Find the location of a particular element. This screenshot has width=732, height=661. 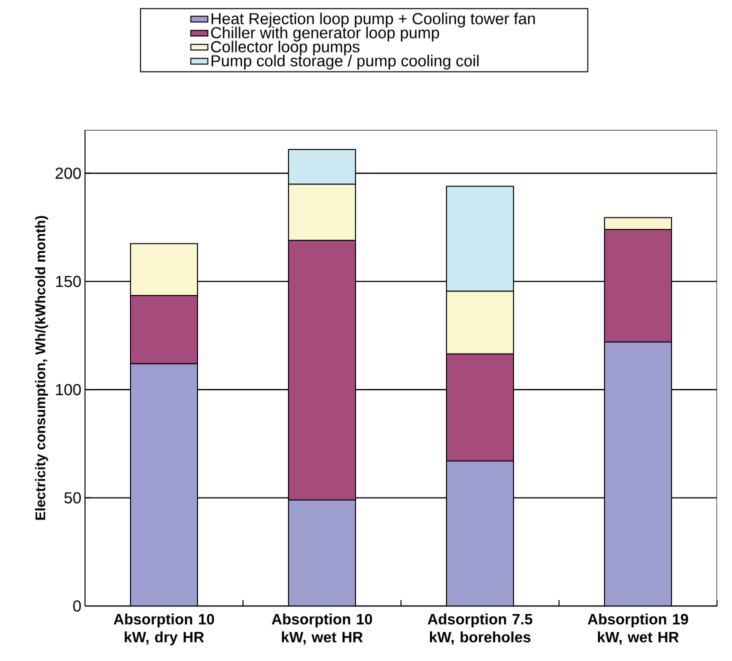

y-tick-label: 100 is located at coordinates (68, 390).